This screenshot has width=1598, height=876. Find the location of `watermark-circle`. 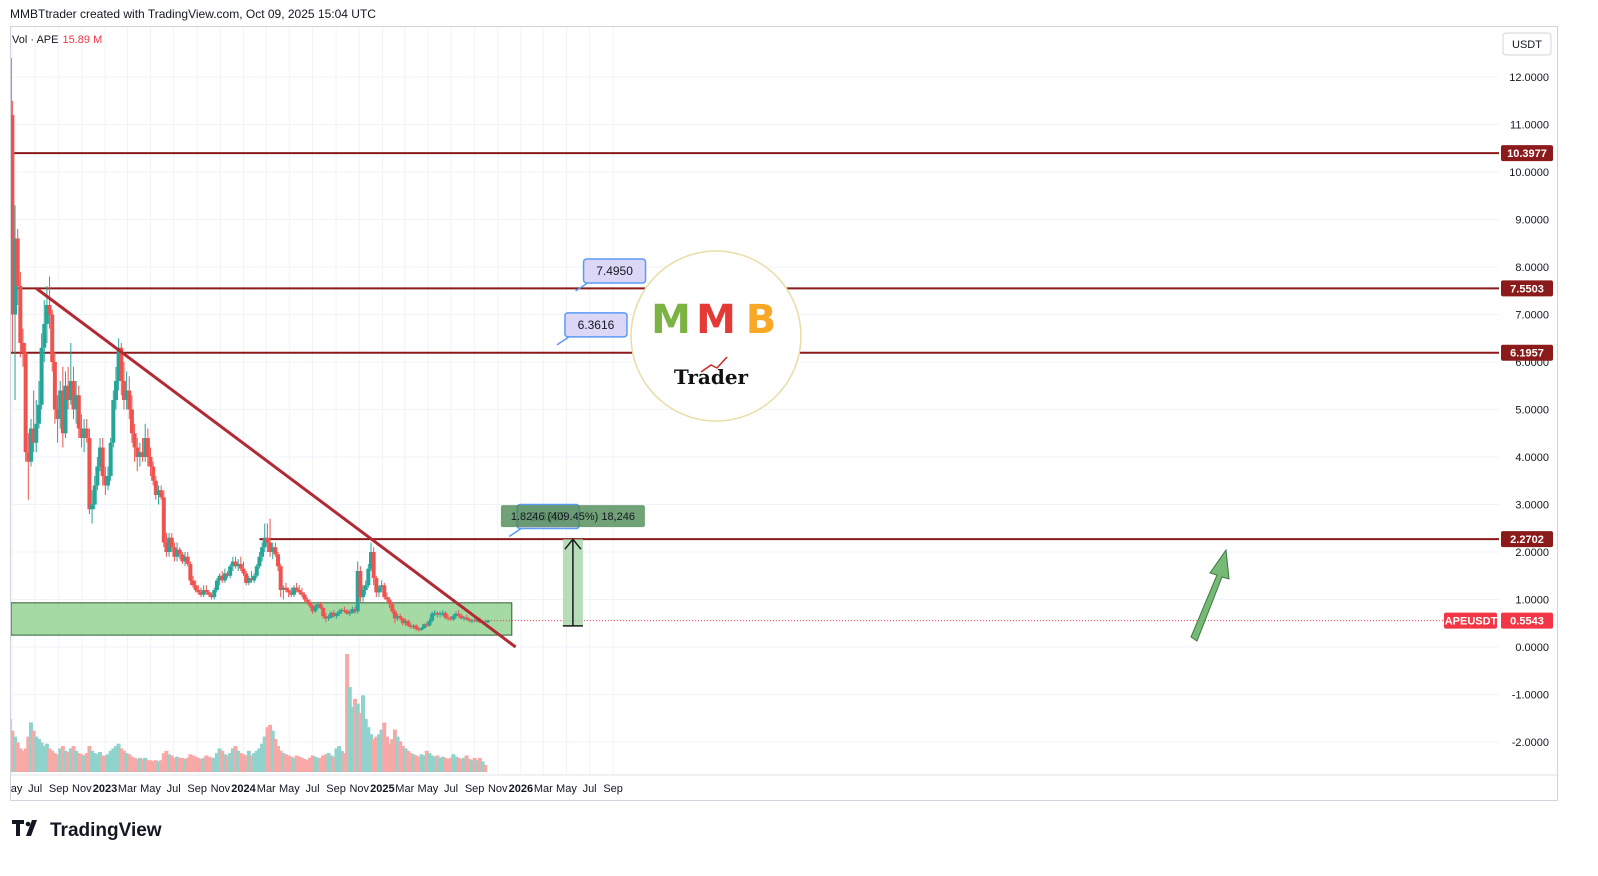

watermark-circle is located at coordinates (716, 336).